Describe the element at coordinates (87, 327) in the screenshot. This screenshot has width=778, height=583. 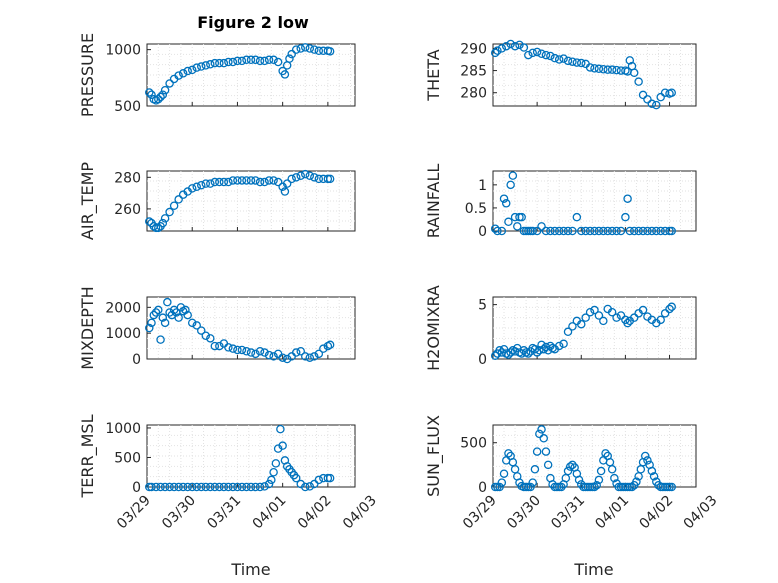
I see `y-axis-label: MIXDEPTH` at that location.